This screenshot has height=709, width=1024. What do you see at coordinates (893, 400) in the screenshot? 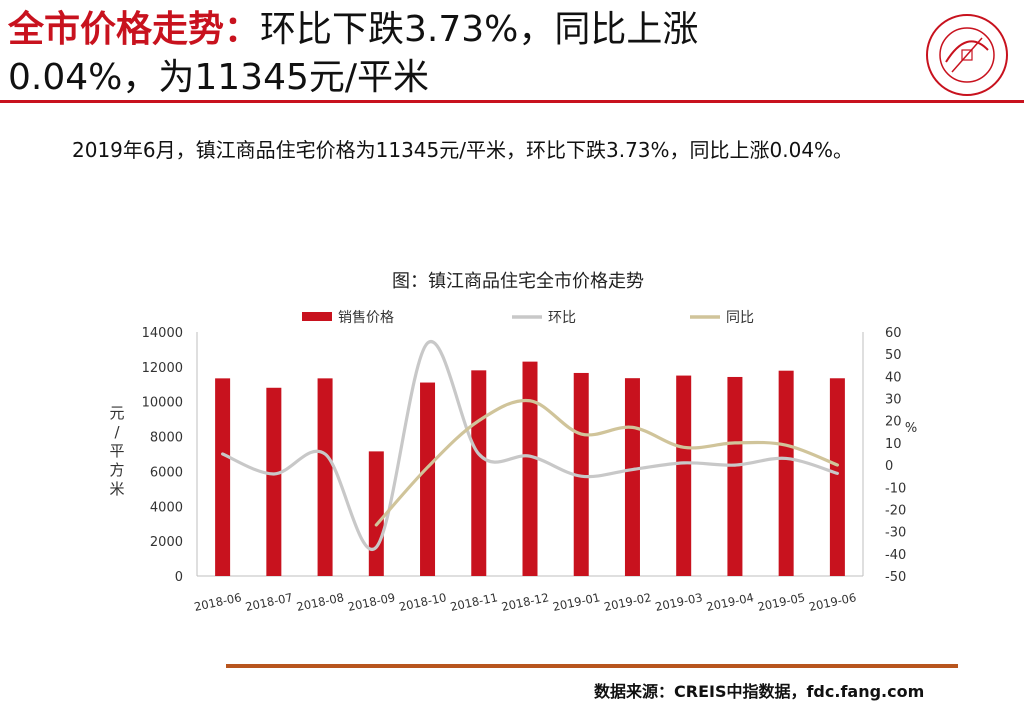
I see `right-tick-label: 30` at bounding box center [893, 400].